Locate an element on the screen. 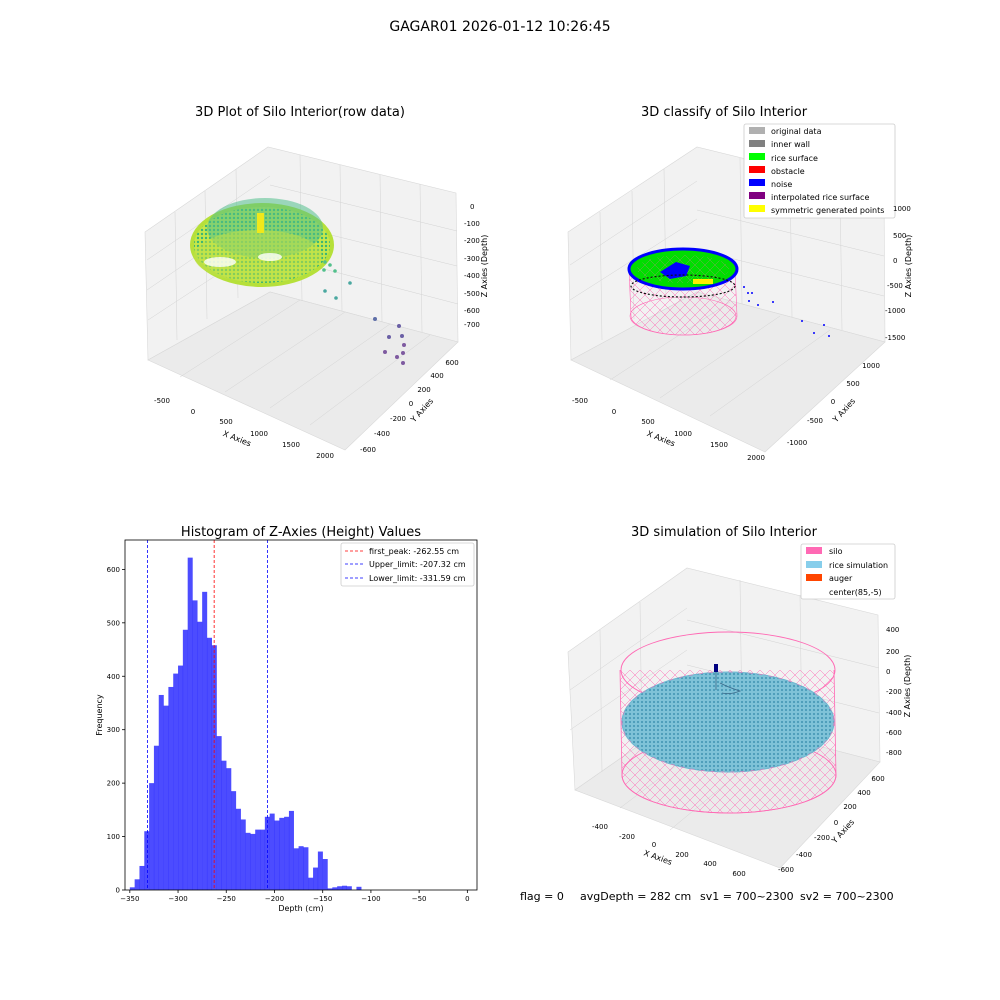 The image size is (1000, 1000). legend-label: center(85,-5) is located at coordinates (855, 592).